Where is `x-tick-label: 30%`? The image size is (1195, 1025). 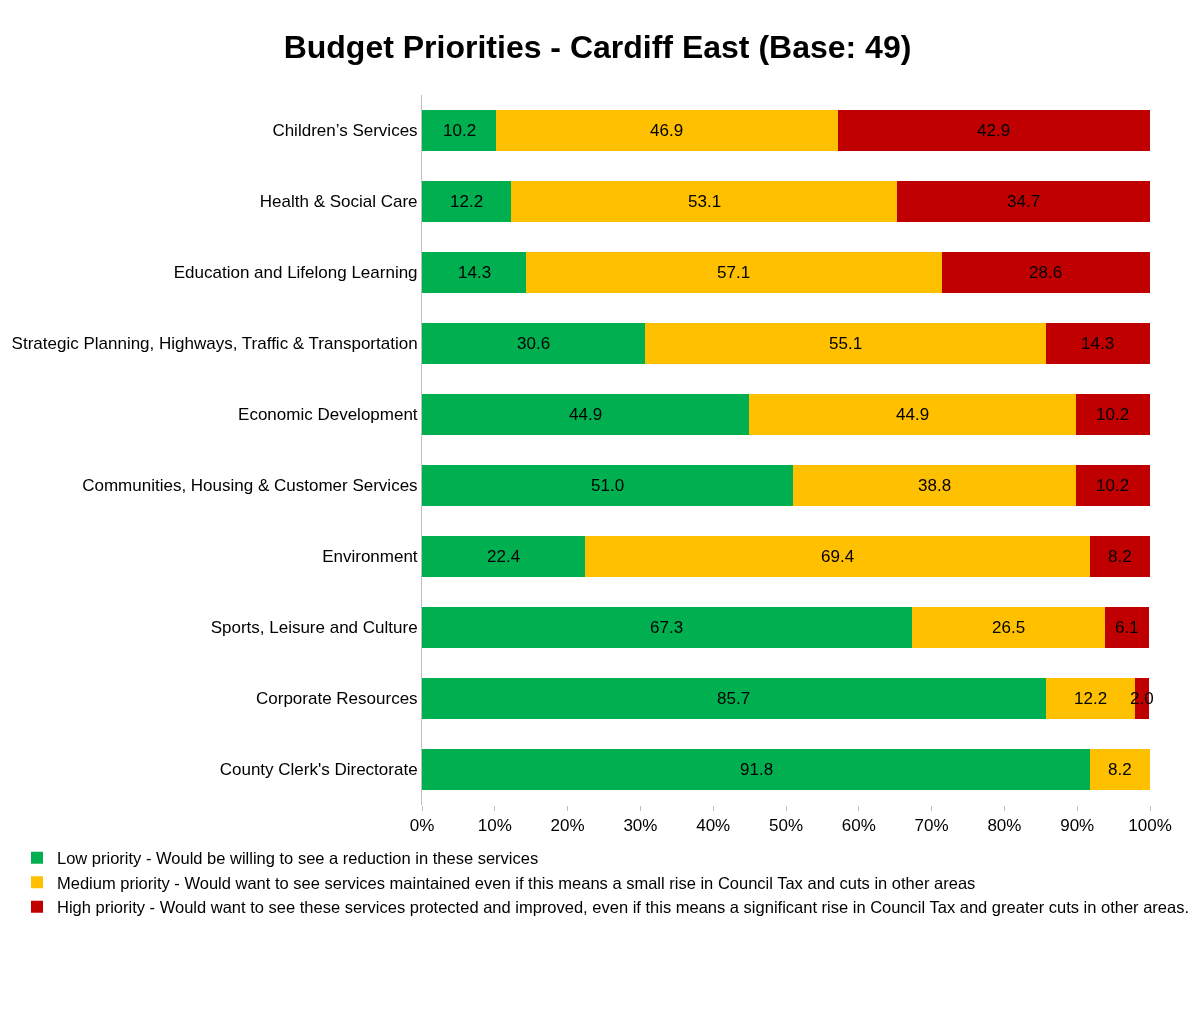 x-tick-label: 30% is located at coordinates (640, 826).